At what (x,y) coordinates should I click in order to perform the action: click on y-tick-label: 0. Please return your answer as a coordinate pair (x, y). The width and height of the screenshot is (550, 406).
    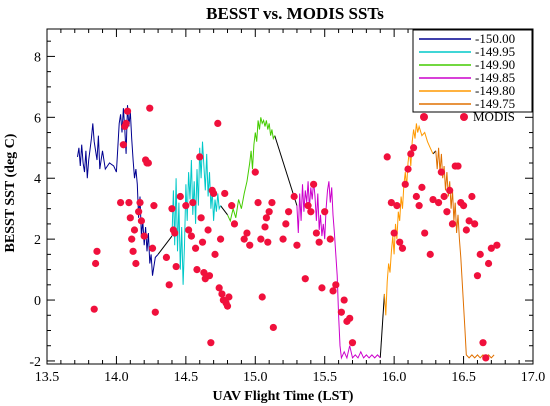
    Looking at the image, I should click on (37, 301).